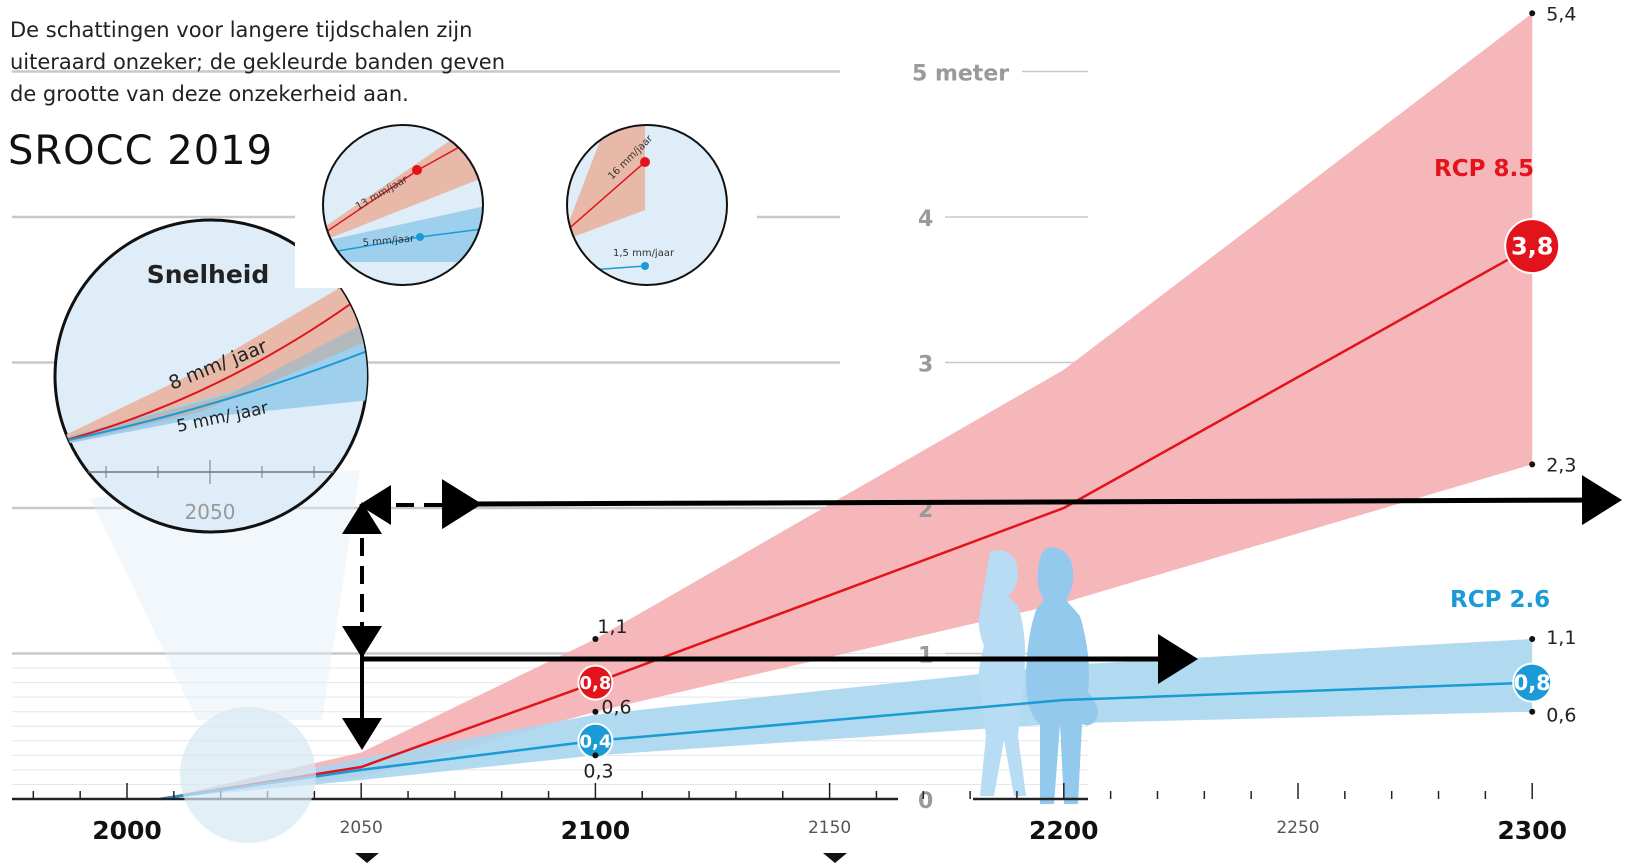 Image resolution: width=1625 pixels, height=864 pixels. Describe the element at coordinates (127, 830) in the screenshot. I see `x-tick-label-2000: 2000` at that location.